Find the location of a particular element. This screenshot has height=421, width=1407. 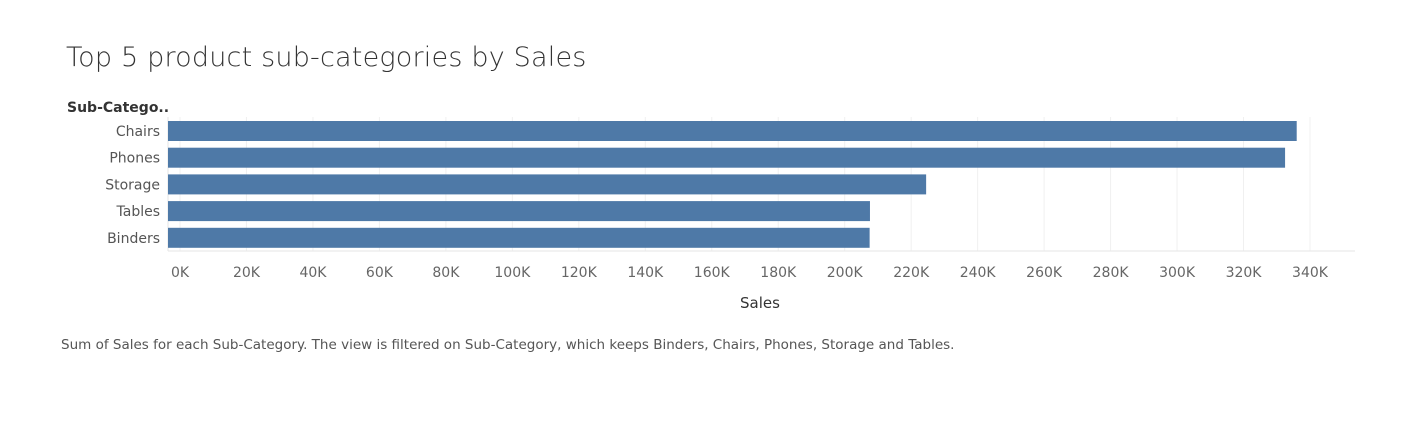

category-label-storage: Storage is located at coordinates (132, 185).